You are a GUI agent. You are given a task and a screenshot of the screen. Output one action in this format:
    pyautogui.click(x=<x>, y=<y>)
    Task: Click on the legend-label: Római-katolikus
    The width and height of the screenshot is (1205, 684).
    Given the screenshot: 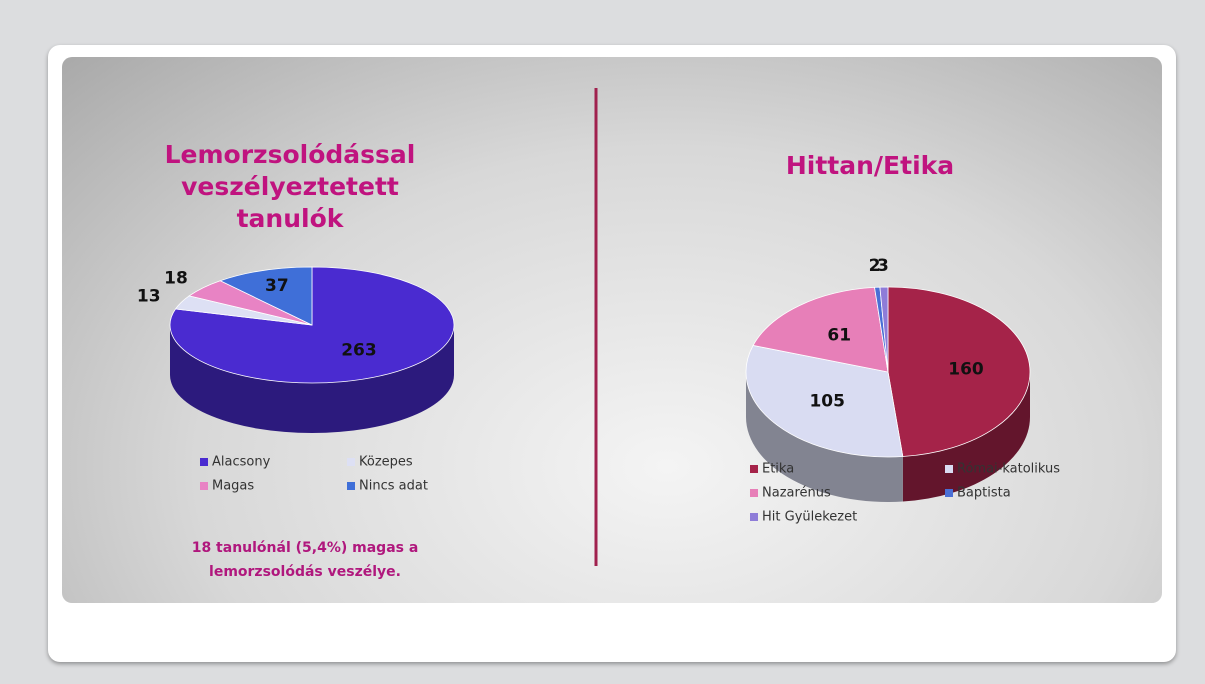 What is the action you would take?
    pyautogui.click(x=1008, y=469)
    